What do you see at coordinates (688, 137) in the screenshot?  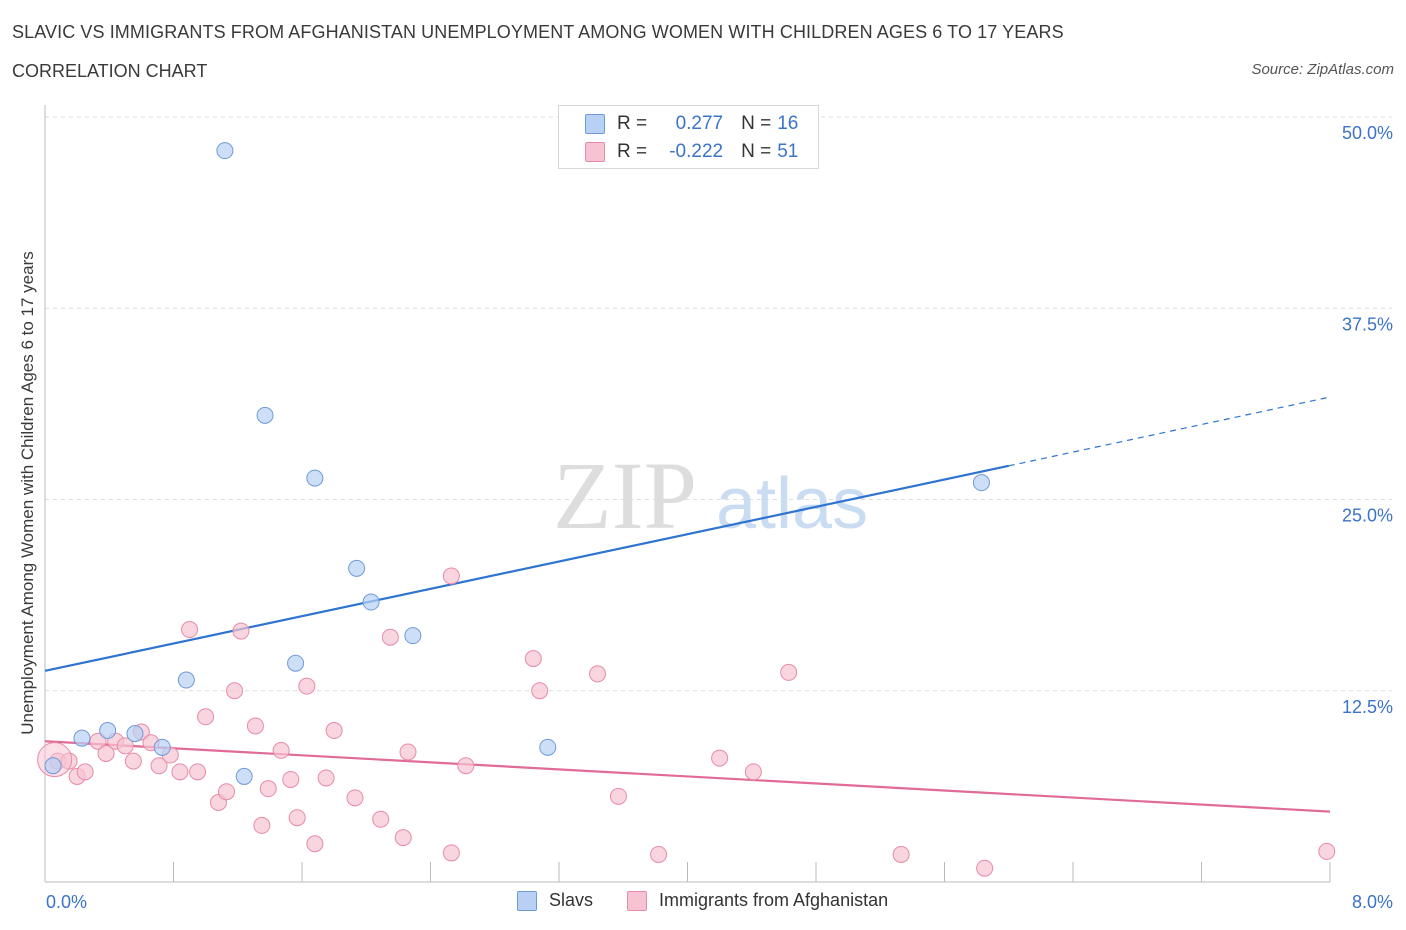 I see `stats-legend: R = 0.277 N = 16 R = -0.222 N = 51` at bounding box center [688, 137].